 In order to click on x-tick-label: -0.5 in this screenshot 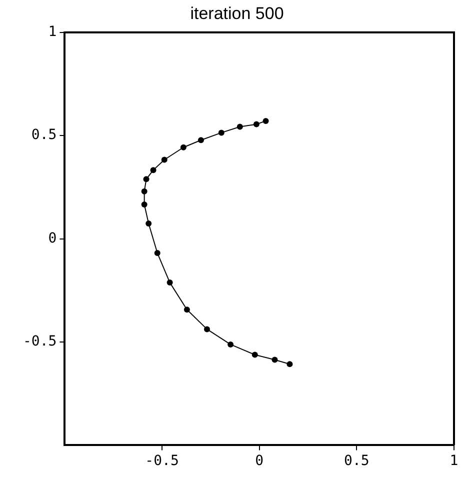, I will do `click(162, 461)`.